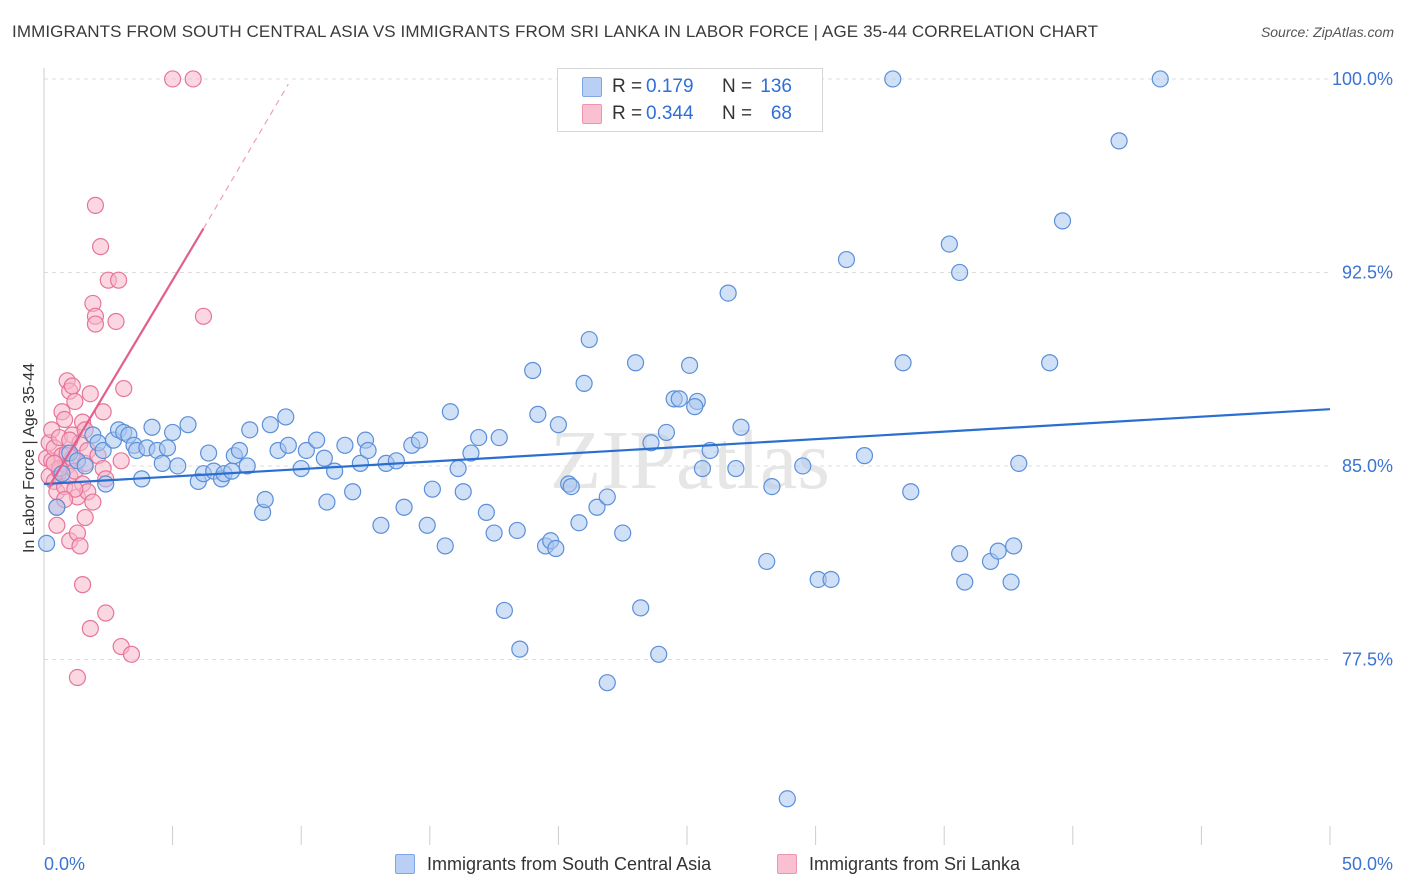 This screenshot has width=1406, height=892. I want to click on legend-r-value: 0.179, so click(670, 86).